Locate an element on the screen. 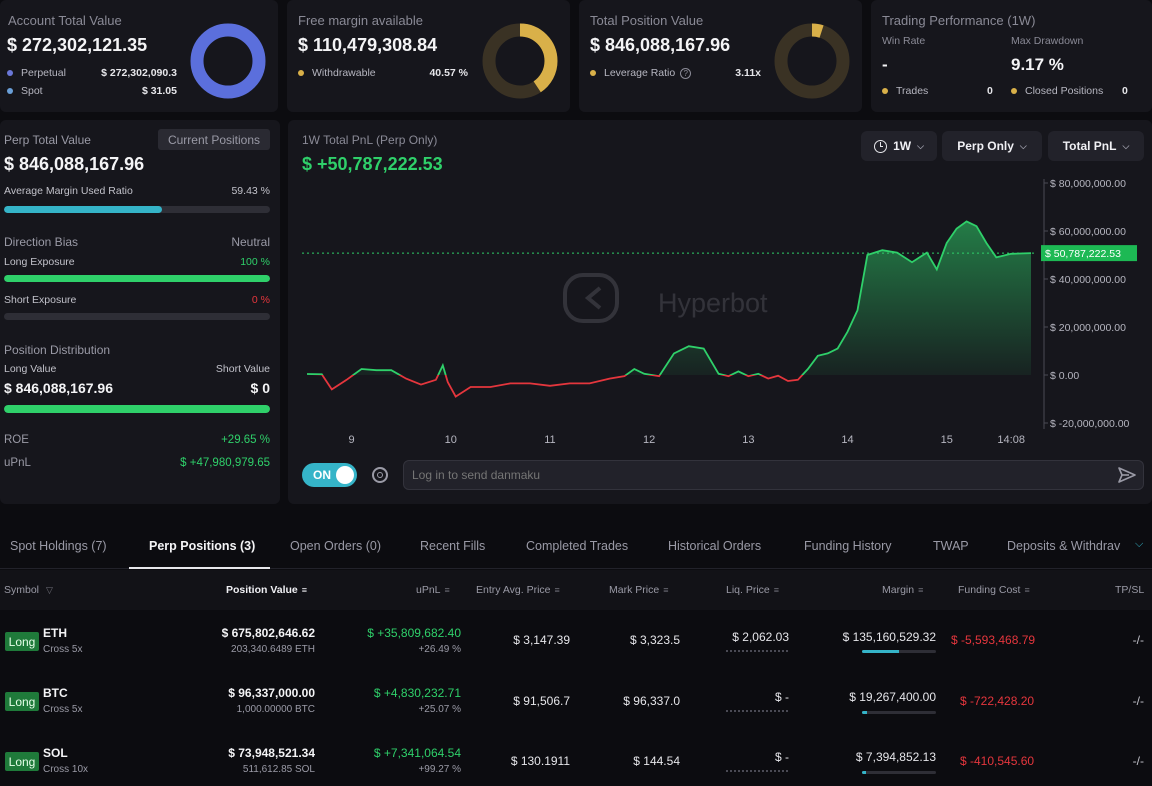 The height and width of the screenshot is (786, 1152). mark-price-header: Mark Price ≡ is located at coordinates (638, 590).